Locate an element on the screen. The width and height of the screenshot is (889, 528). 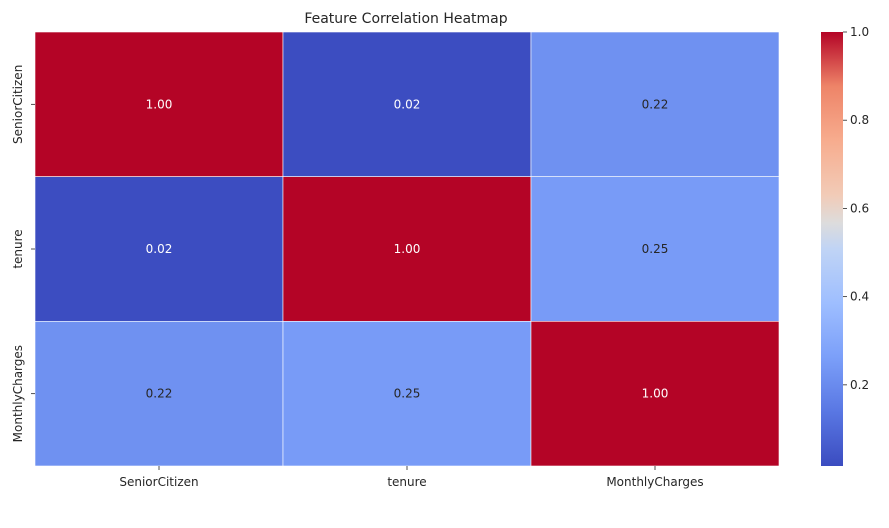
y-tick-label: MonthlyCharges is located at coordinates (18, 393).